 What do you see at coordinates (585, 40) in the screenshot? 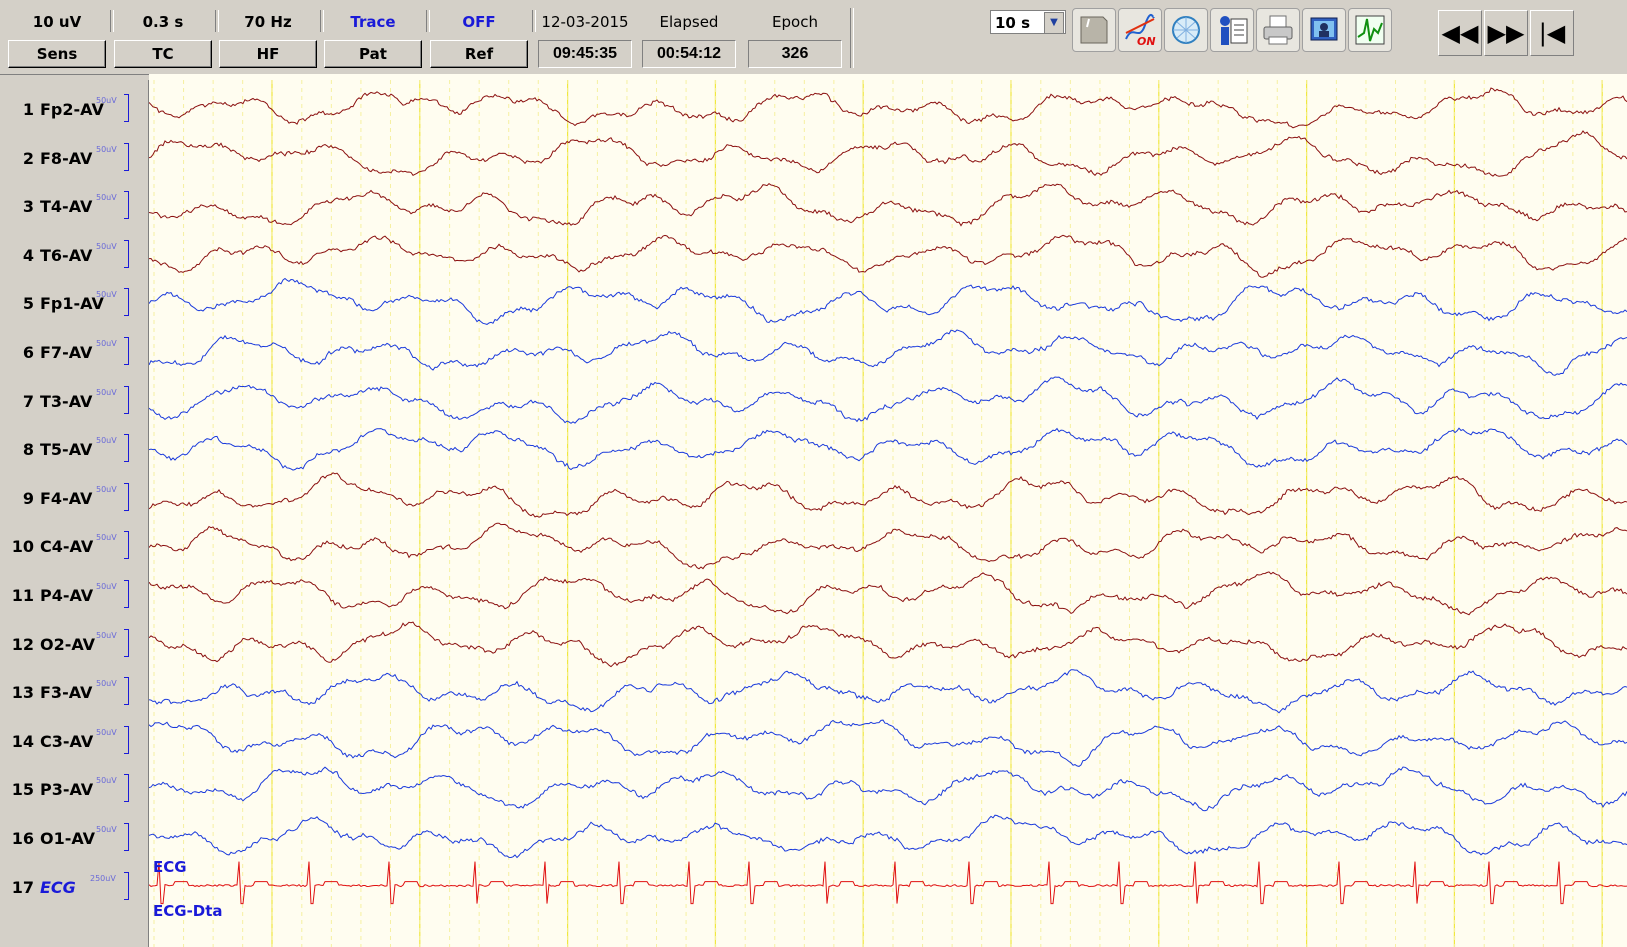
I see `date-column: 12-03-2015 09:45:35` at bounding box center [585, 40].